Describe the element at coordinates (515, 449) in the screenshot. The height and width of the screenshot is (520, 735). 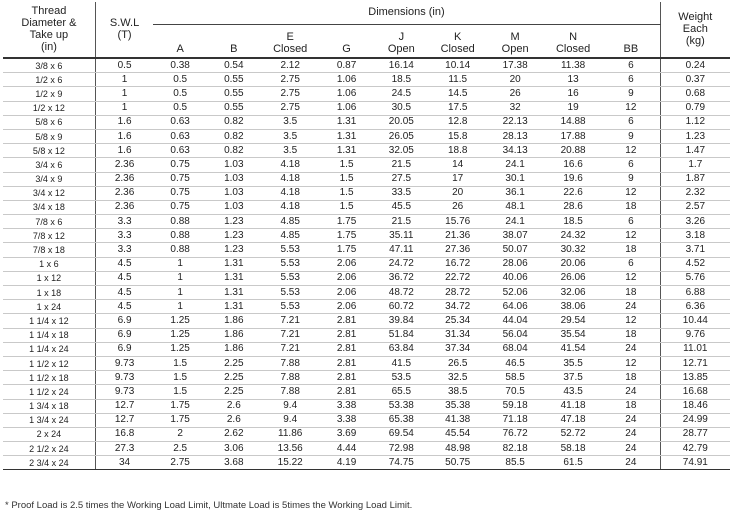
I see `dimension-cell: 82.18` at that location.